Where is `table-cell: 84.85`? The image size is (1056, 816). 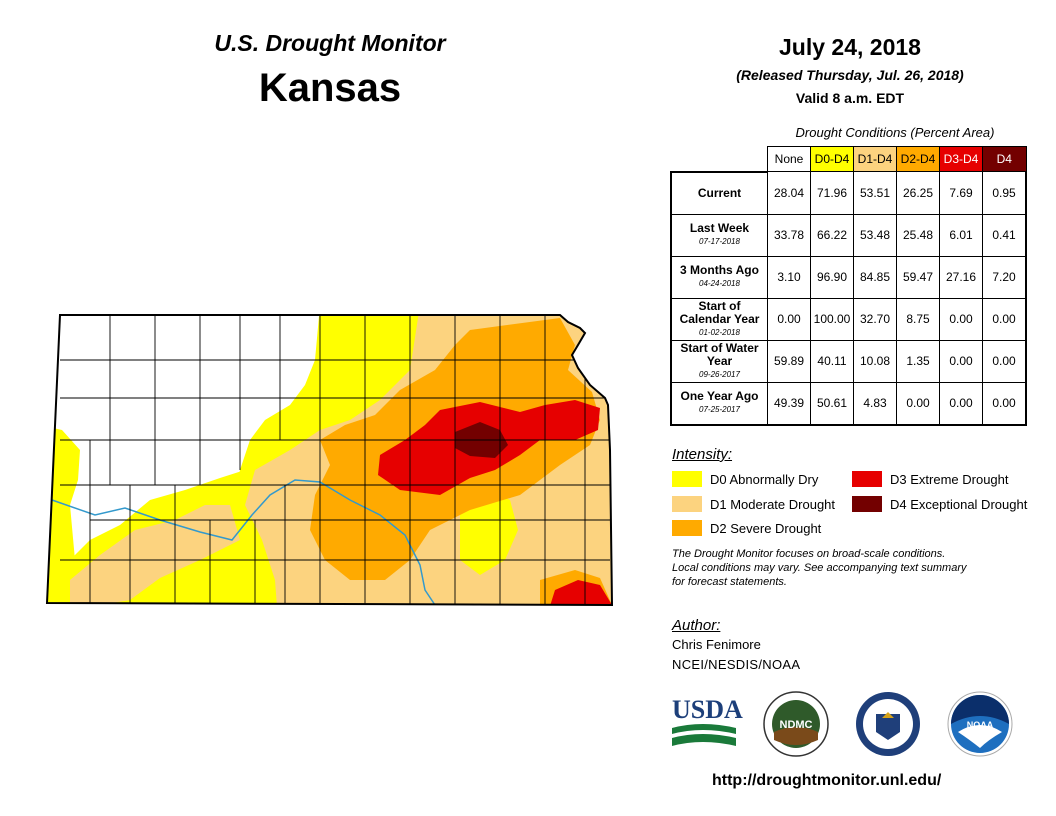
table-cell: 84.85 is located at coordinates (875, 277).